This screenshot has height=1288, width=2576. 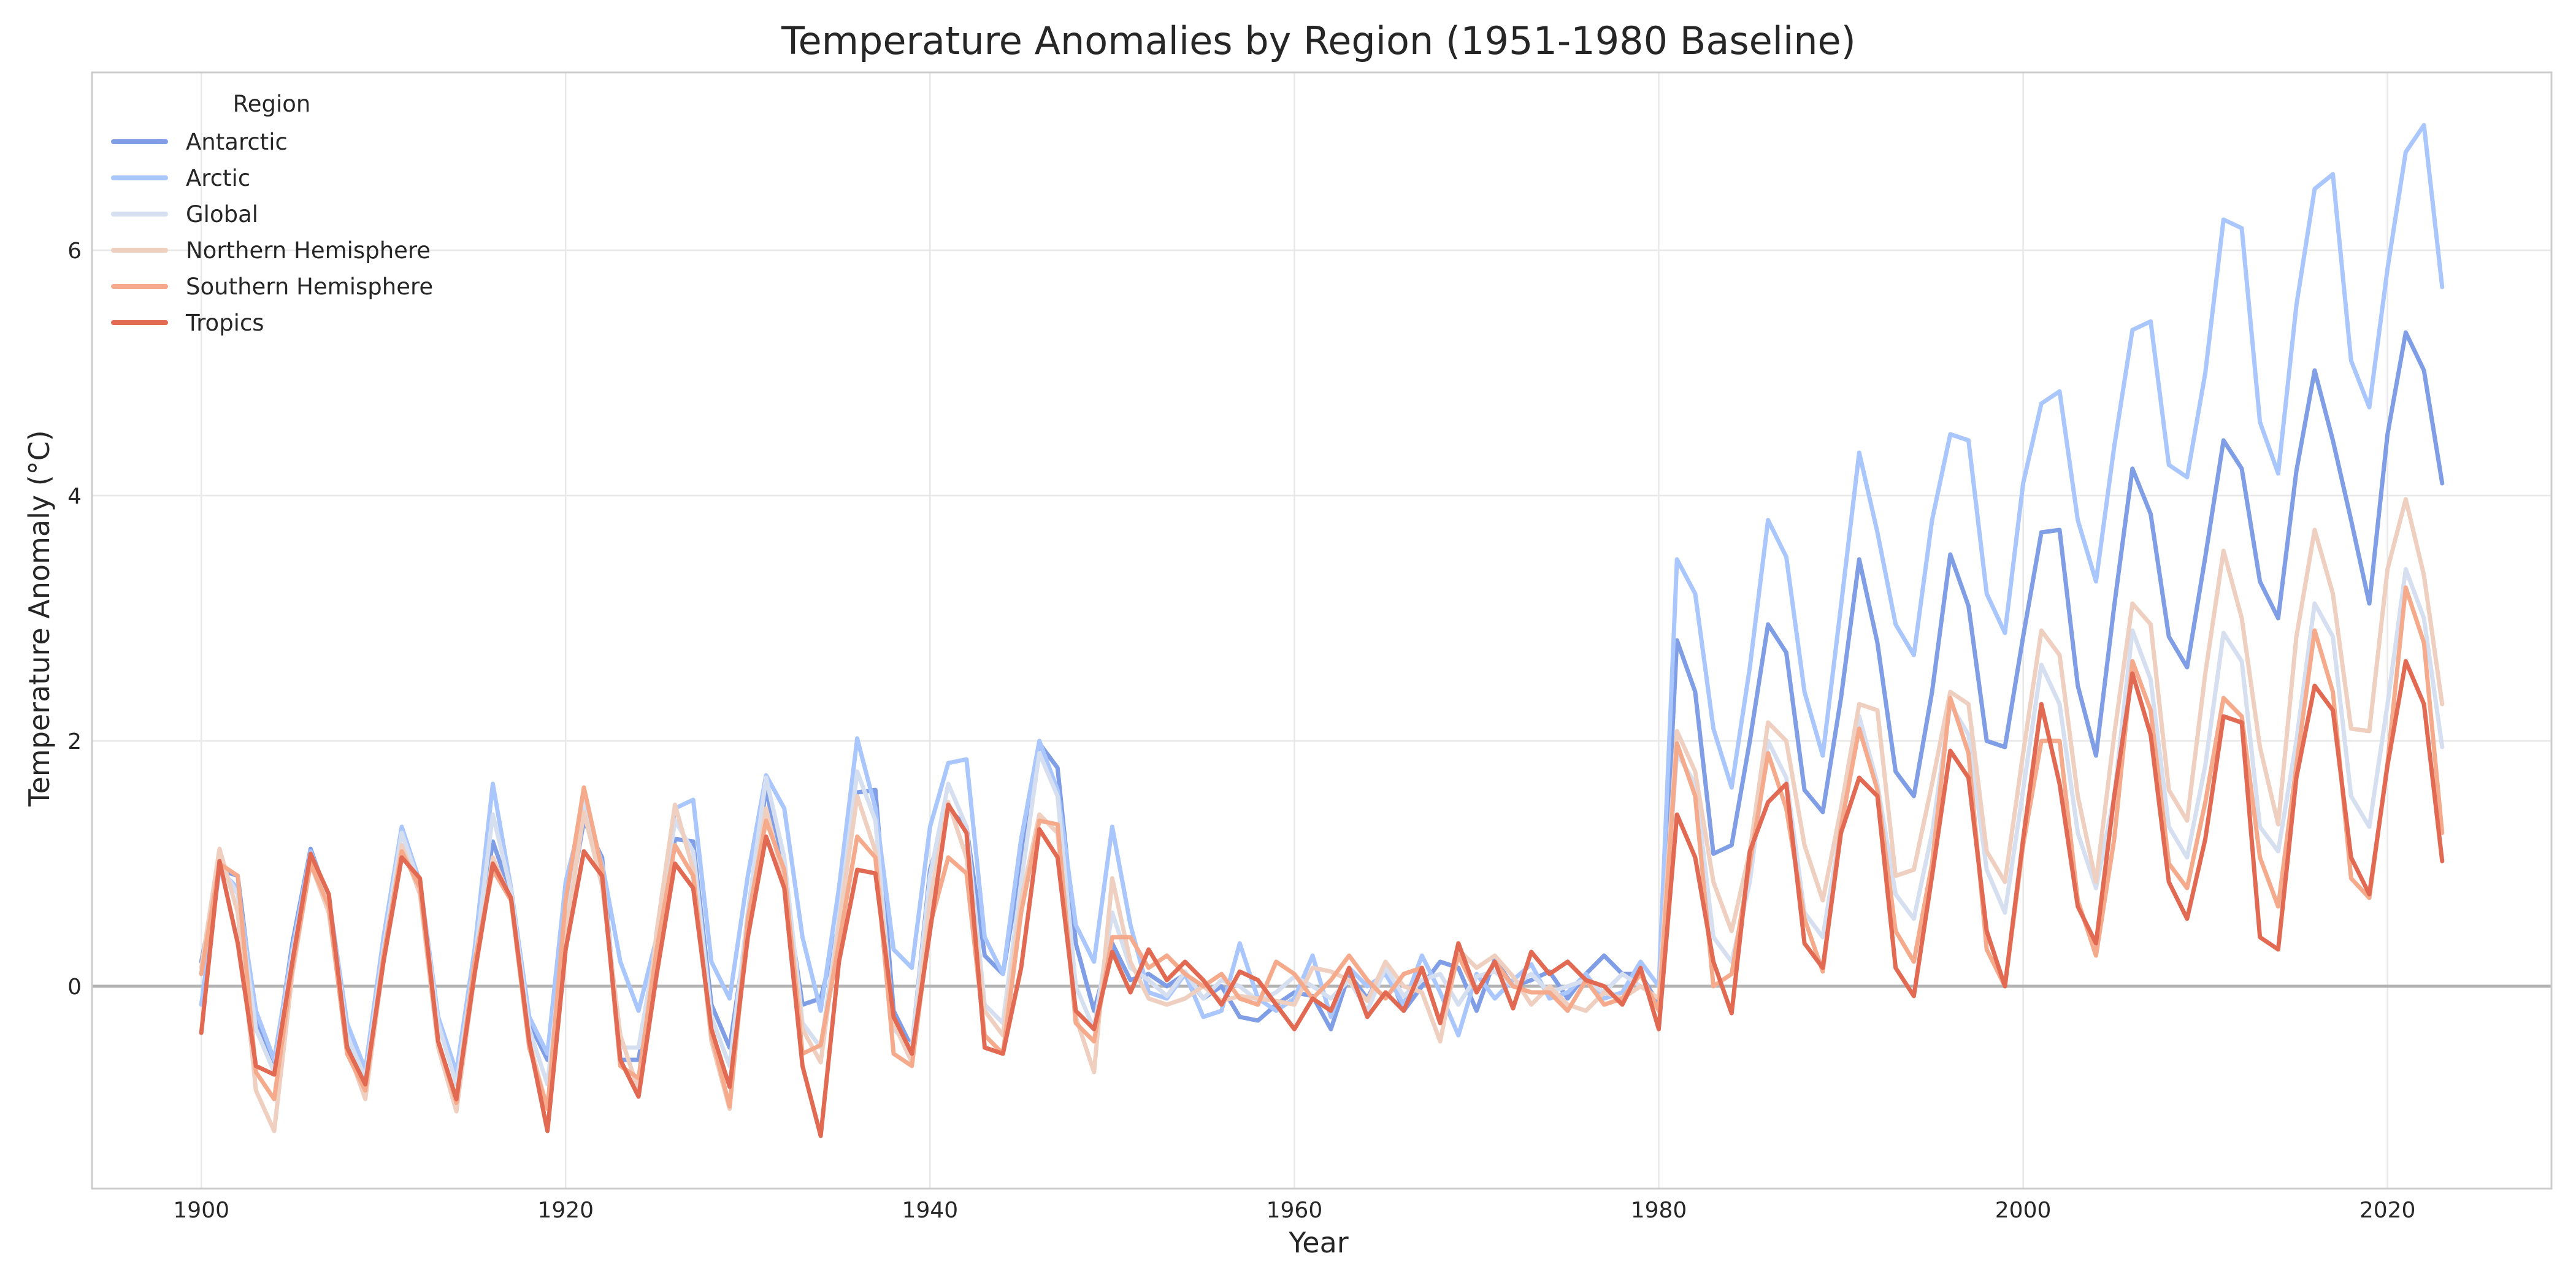 I want to click on y-axis-ticks: 0 2 4 6, so click(x=74, y=619).